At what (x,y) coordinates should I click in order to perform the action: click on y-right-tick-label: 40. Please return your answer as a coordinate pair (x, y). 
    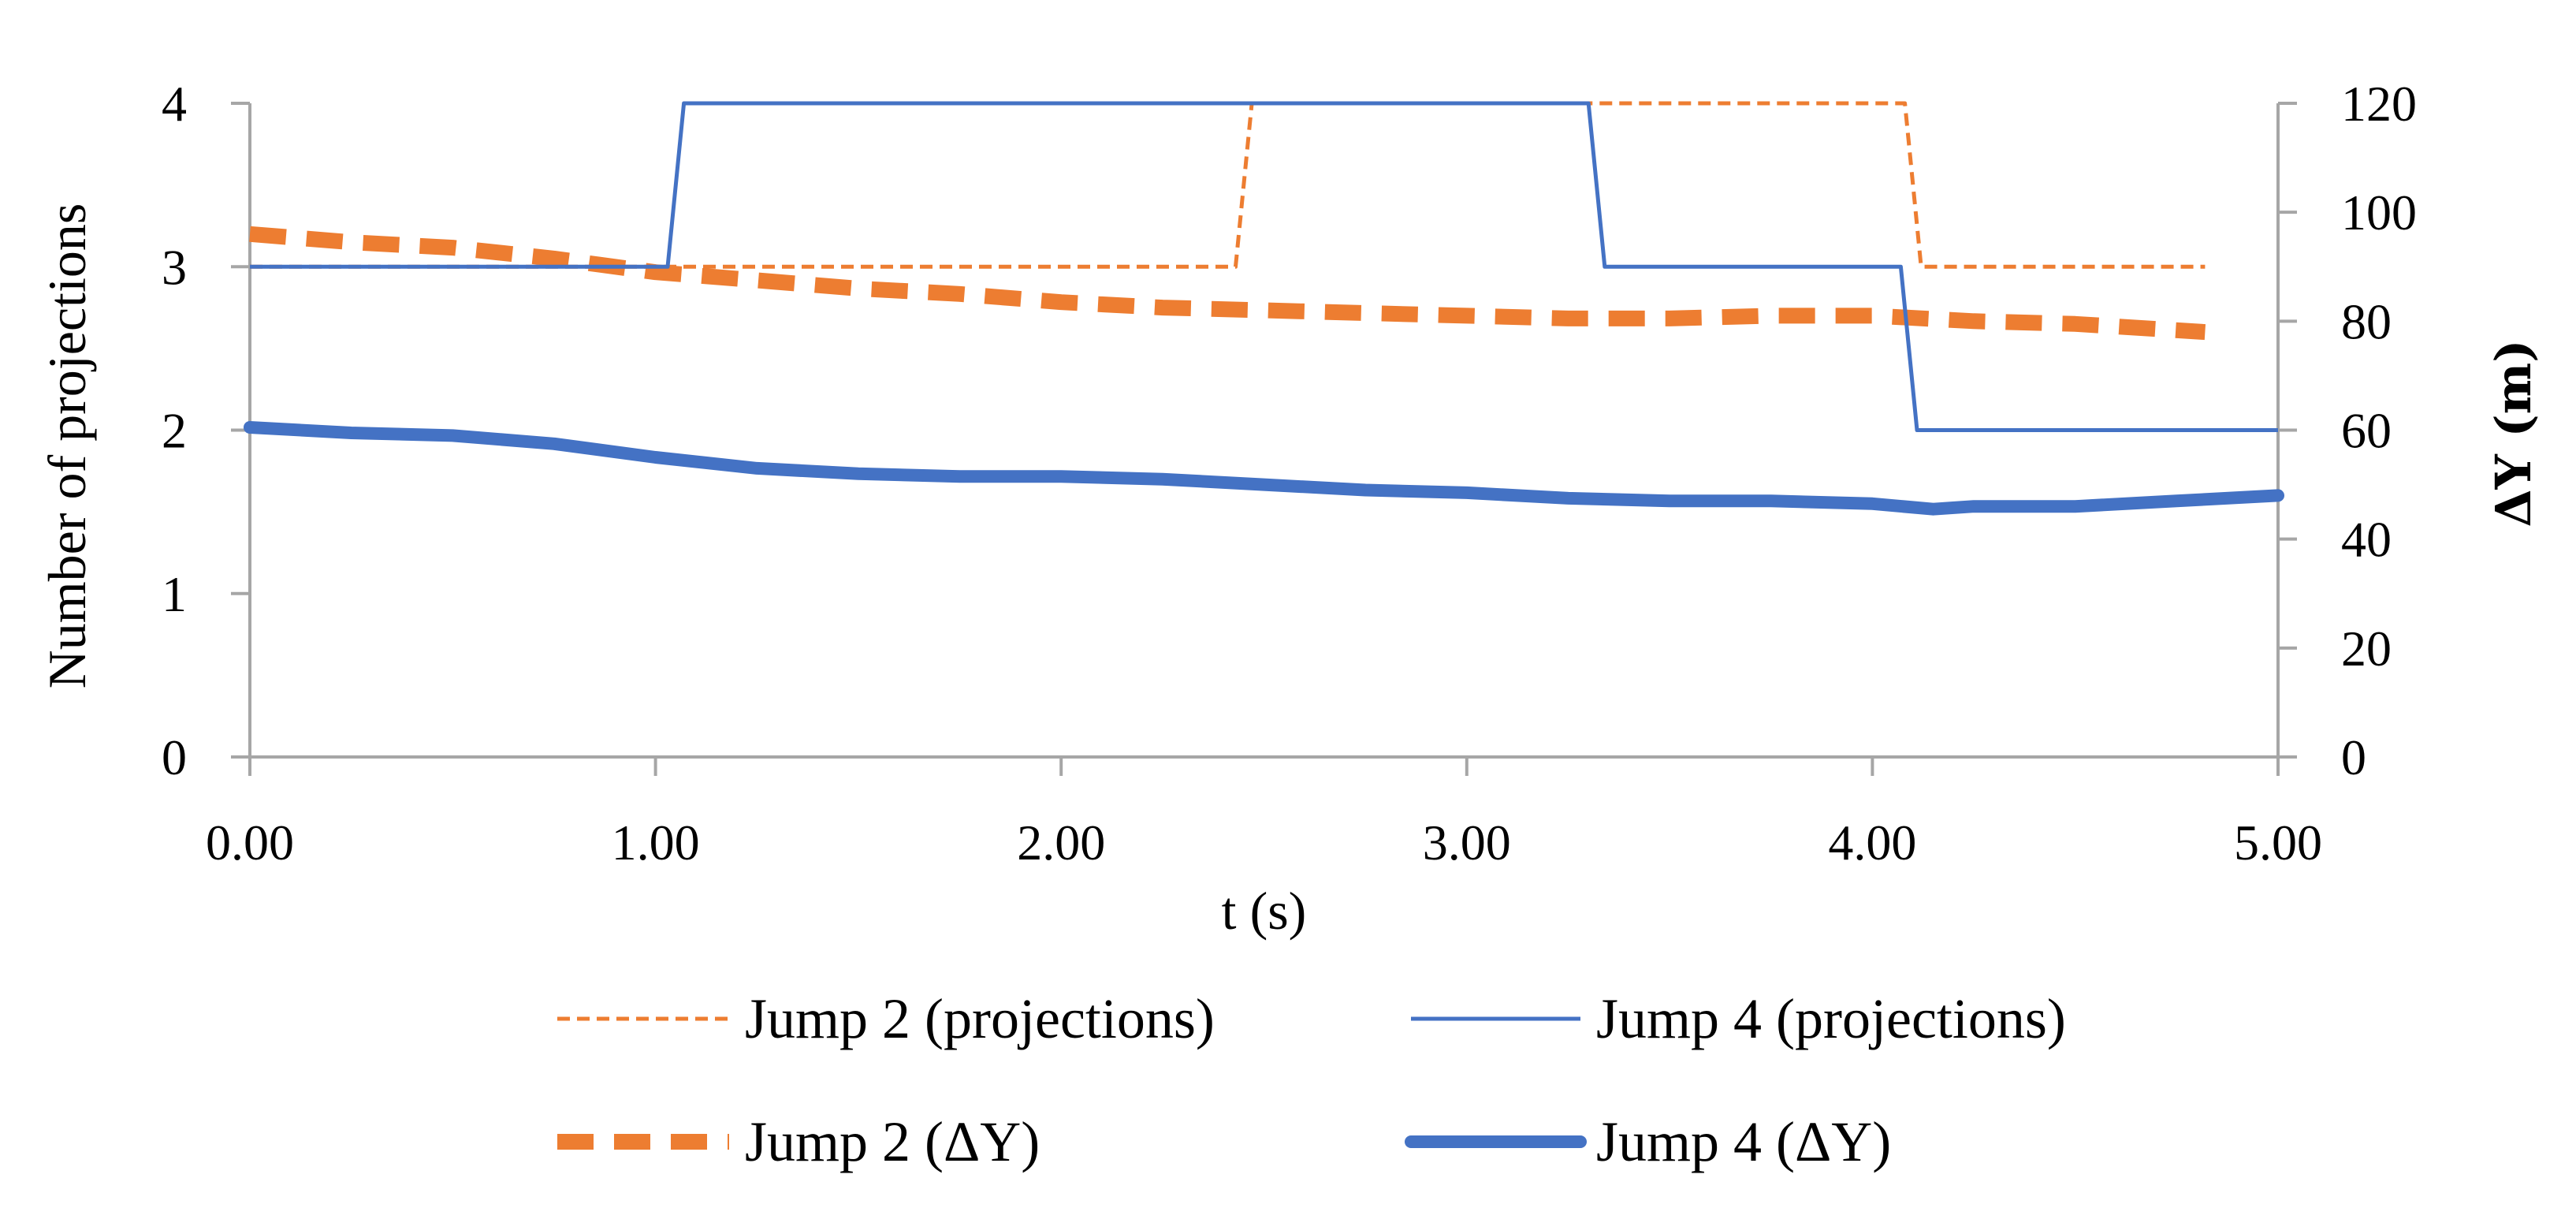
    Looking at the image, I should click on (2366, 540).